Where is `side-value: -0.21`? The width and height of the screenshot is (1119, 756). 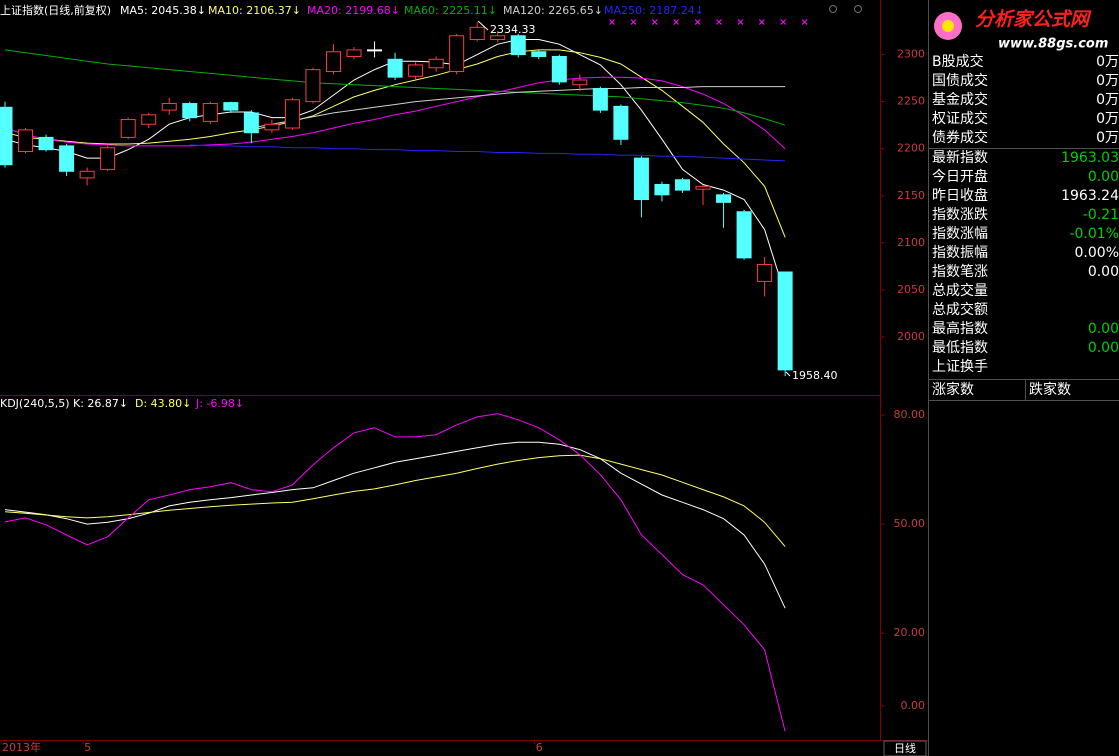 side-value: -0.21 is located at coordinates (1101, 215).